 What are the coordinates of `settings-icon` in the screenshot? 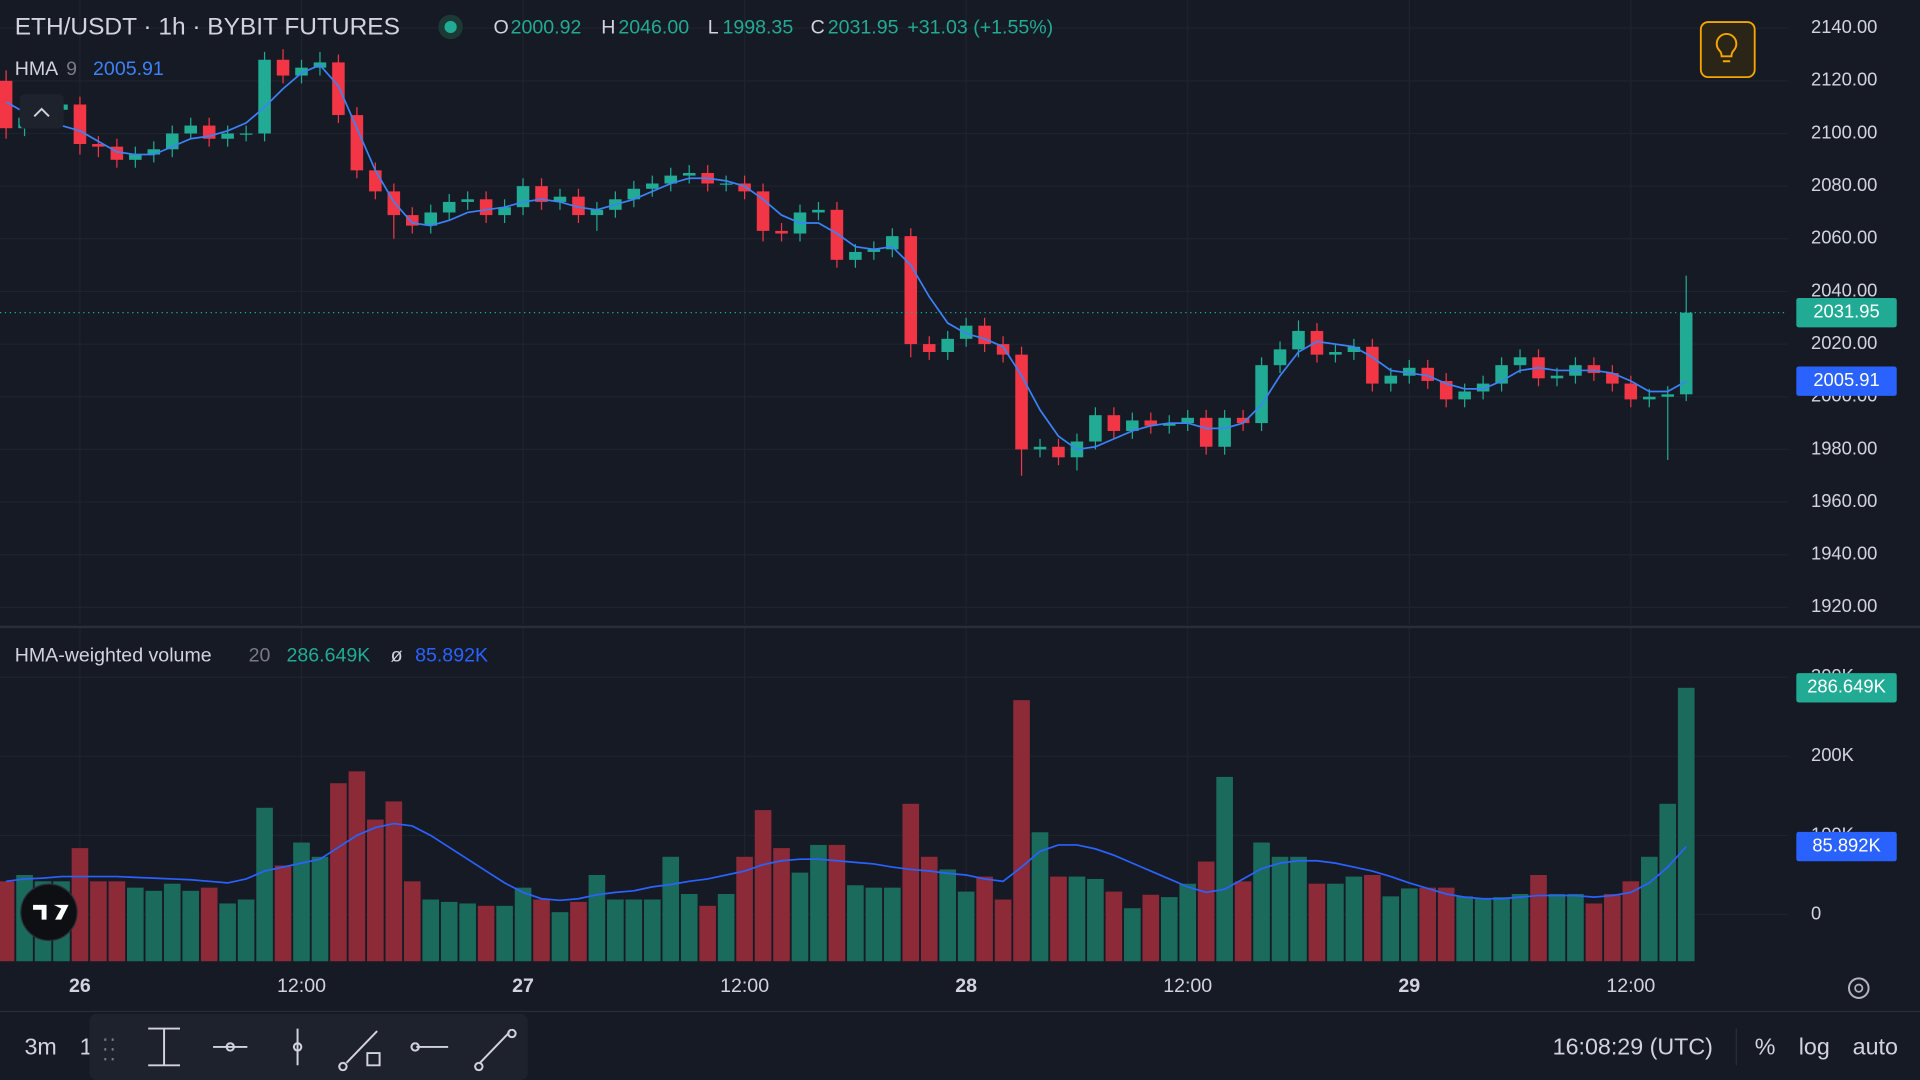 It's located at (1859, 988).